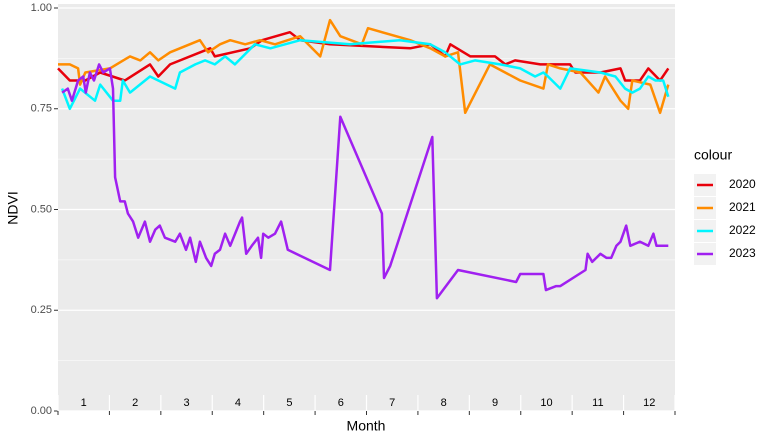  What do you see at coordinates (713, 155) in the screenshot?
I see `legend-title: colour` at bounding box center [713, 155].